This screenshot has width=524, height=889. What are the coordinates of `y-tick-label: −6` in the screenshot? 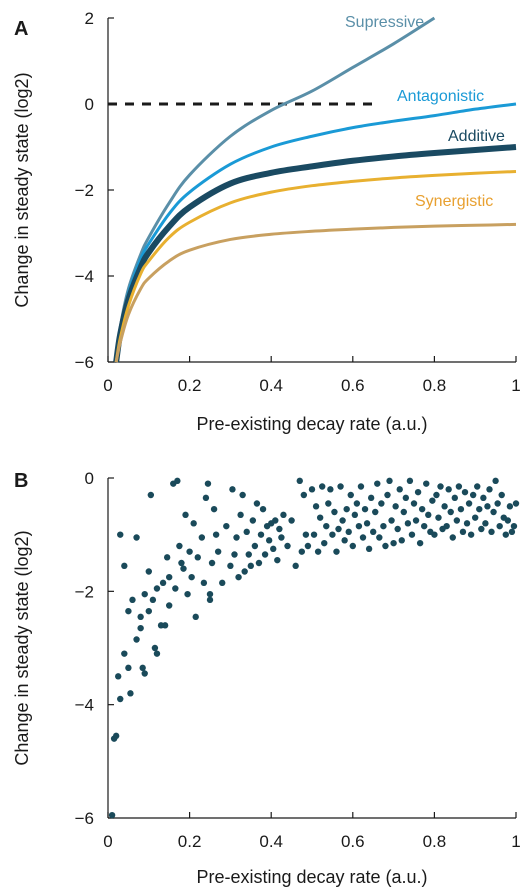 It's located at (84, 818).